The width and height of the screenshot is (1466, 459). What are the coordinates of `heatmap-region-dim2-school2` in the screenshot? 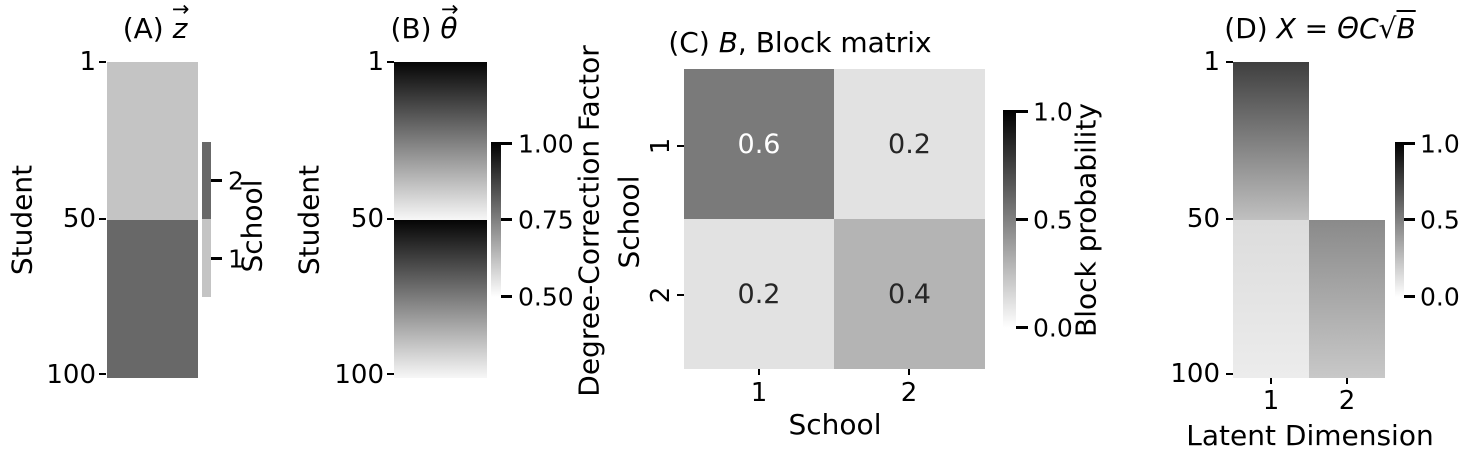 It's located at (1347, 299).